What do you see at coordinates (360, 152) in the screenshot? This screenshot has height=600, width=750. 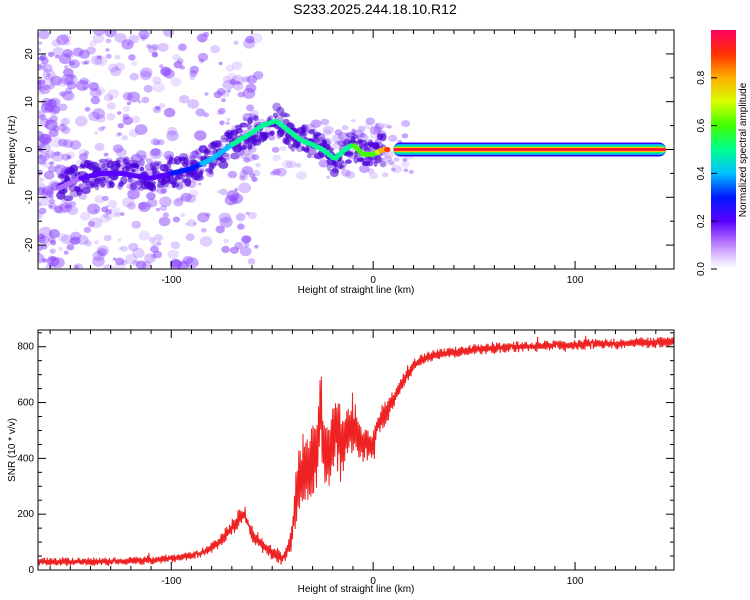 I see `frequency-ridge` at bounding box center [360, 152].